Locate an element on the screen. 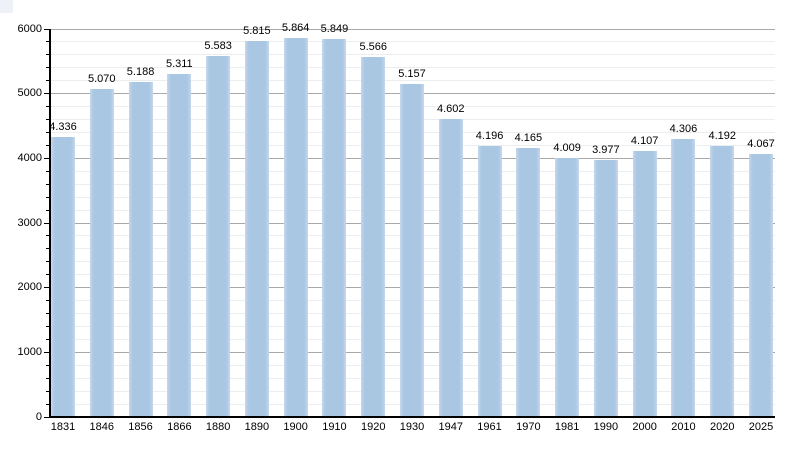 The width and height of the screenshot is (800, 450). major-gridline is located at coordinates (412, 29).